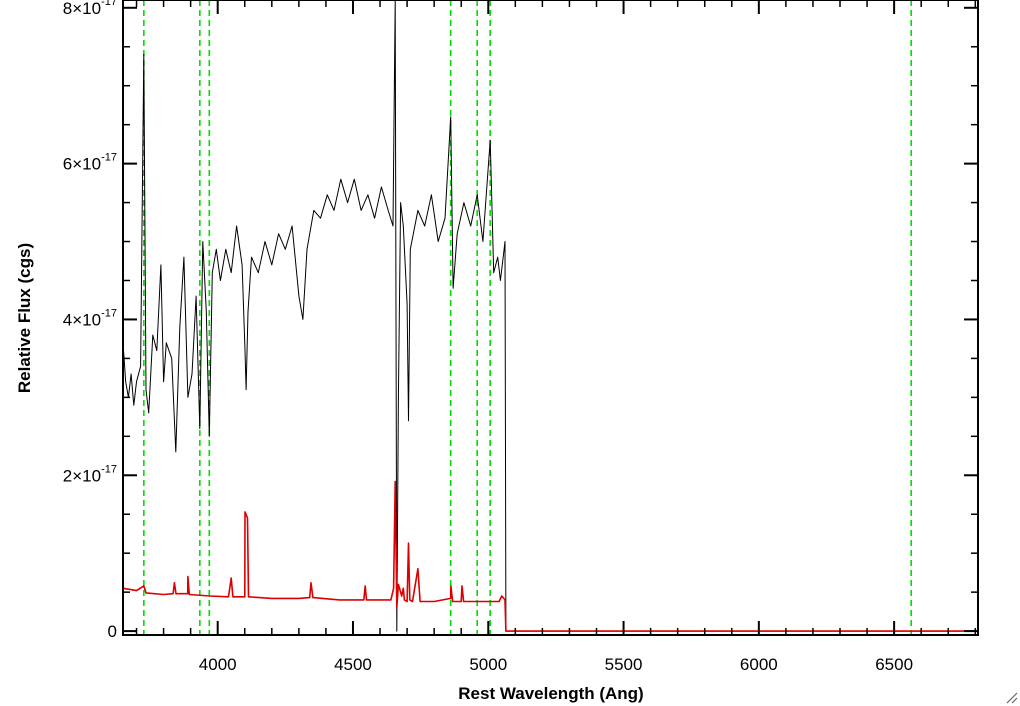 Image resolution: width=1020 pixels, height=706 pixels. I want to click on x-tick-label: 4500, so click(353, 664).